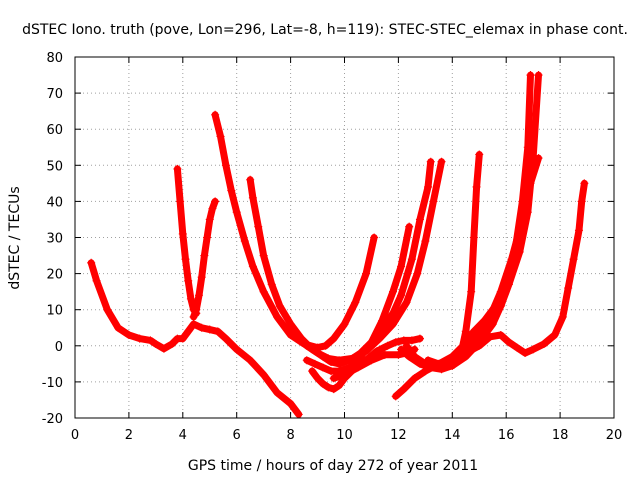 The height and width of the screenshot is (480, 640). Describe the element at coordinates (52, 419) in the screenshot. I see `y-tick-label: -20` at that location.